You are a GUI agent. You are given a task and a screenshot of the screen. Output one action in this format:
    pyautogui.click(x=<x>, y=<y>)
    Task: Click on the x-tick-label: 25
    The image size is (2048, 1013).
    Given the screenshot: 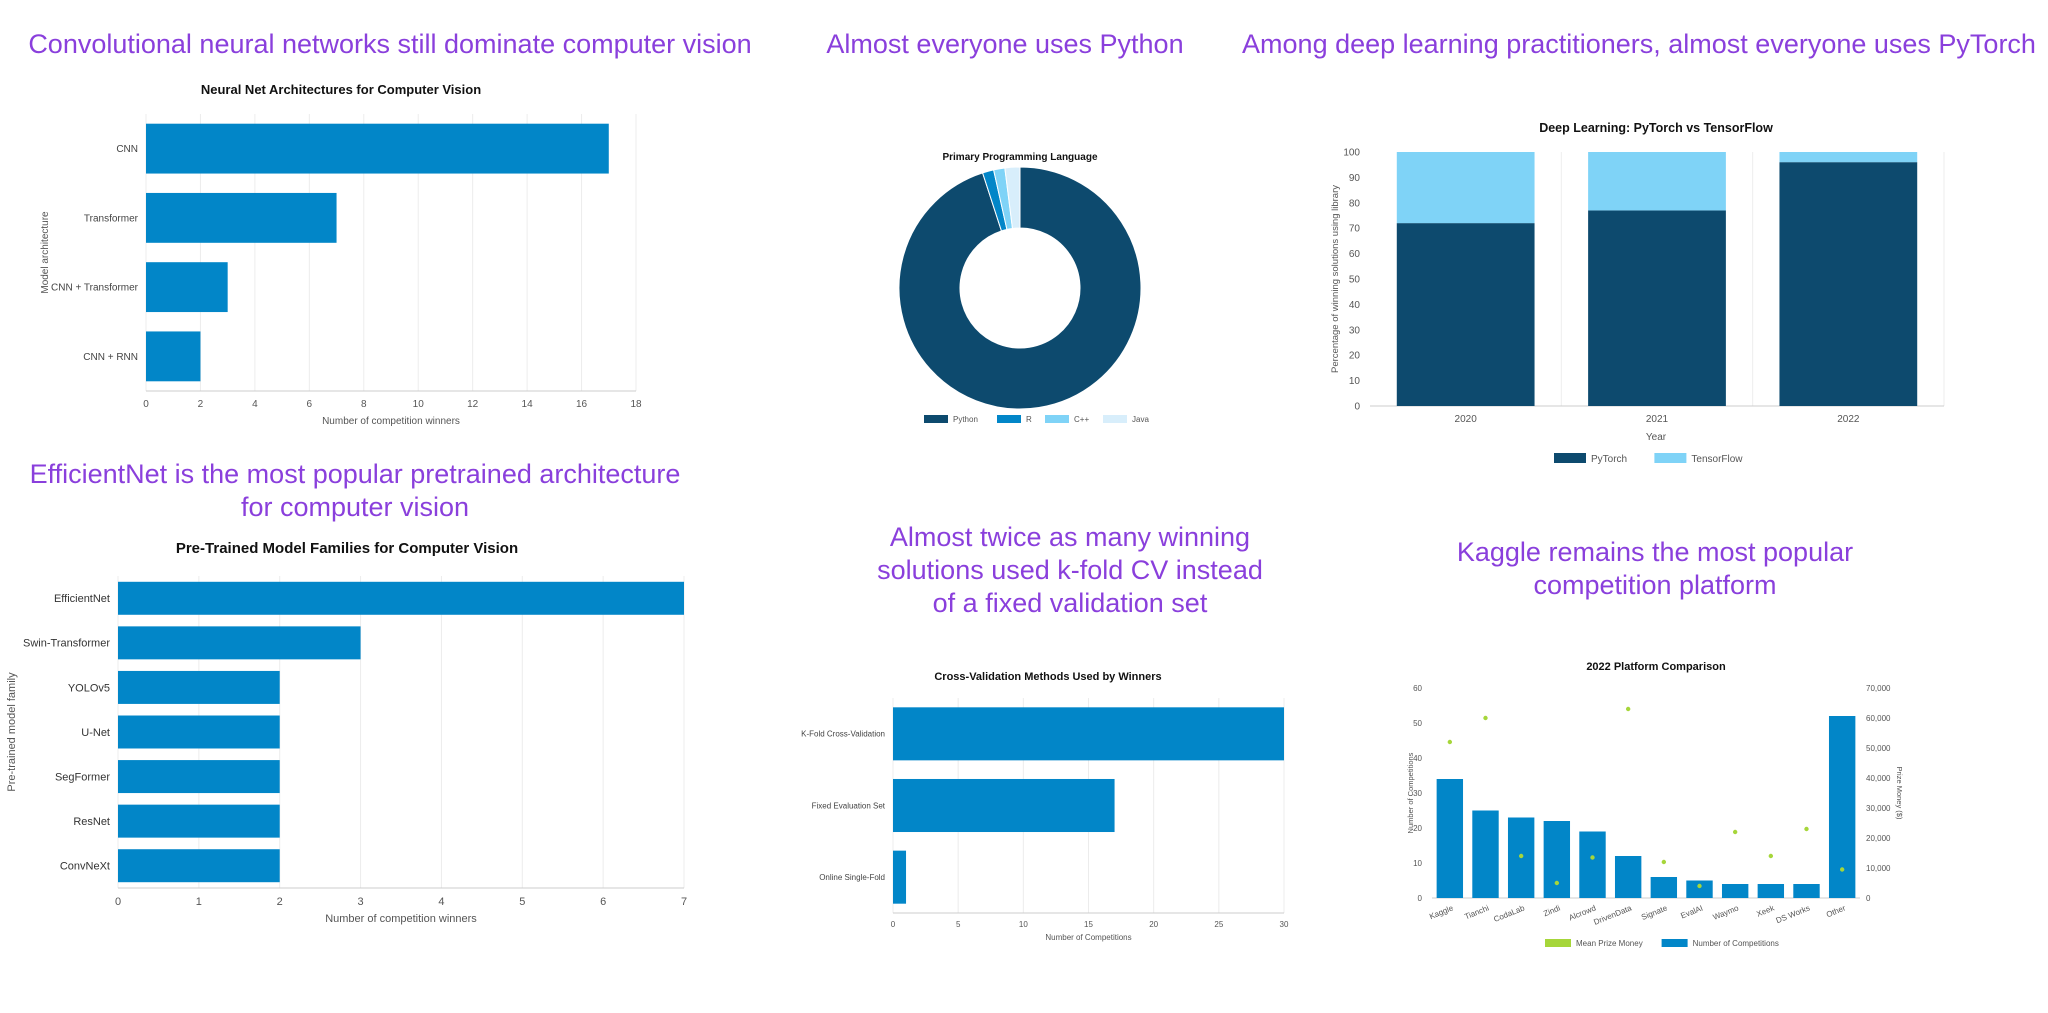 What is the action you would take?
    pyautogui.click(x=1218, y=924)
    